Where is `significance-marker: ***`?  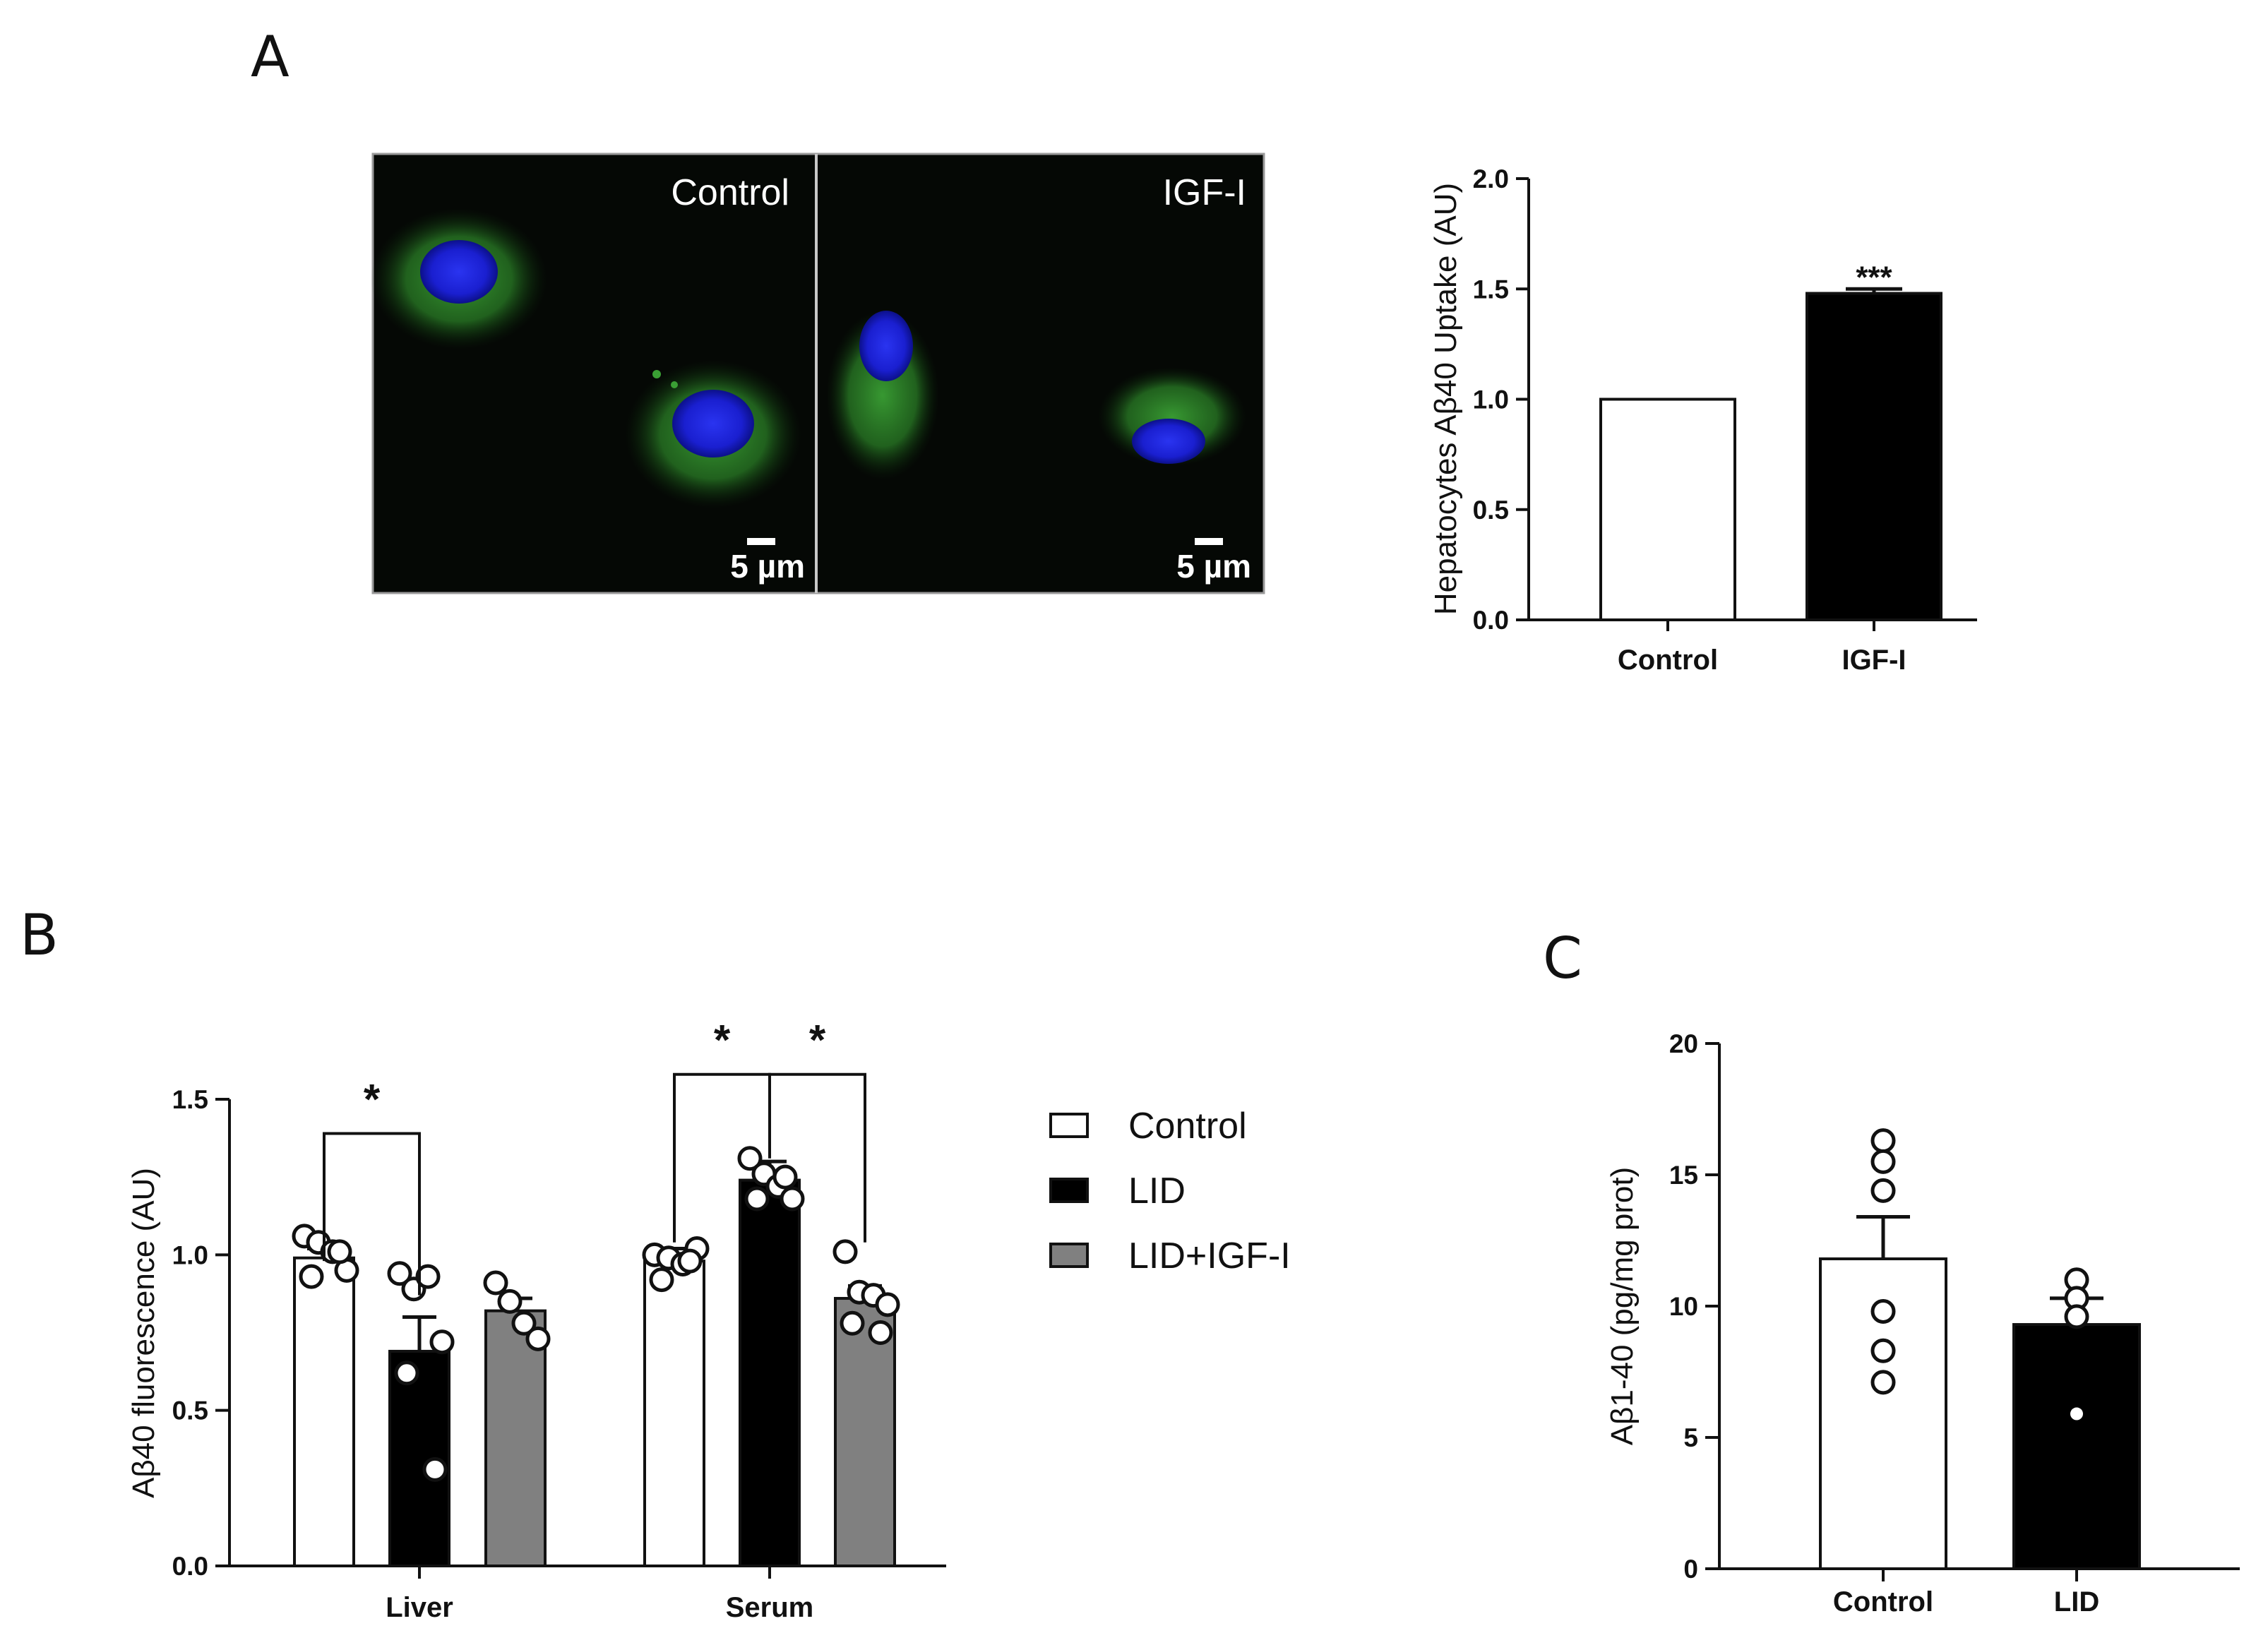 significance-marker: *** is located at coordinates (1874, 277).